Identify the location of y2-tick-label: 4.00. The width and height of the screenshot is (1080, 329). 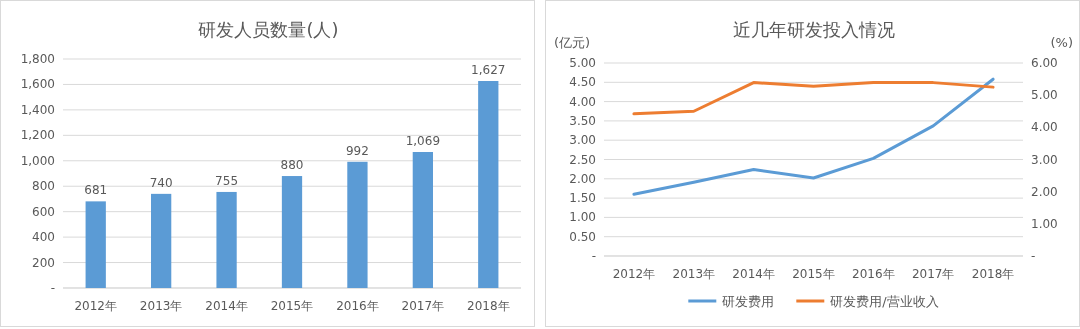
(1044, 127).